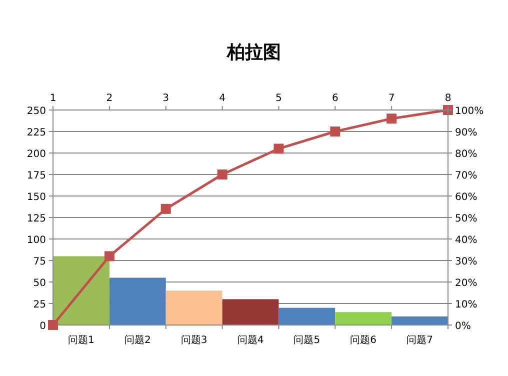  What do you see at coordinates (466, 305) in the screenshot?
I see `y-tick-label: 10%` at bounding box center [466, 305].